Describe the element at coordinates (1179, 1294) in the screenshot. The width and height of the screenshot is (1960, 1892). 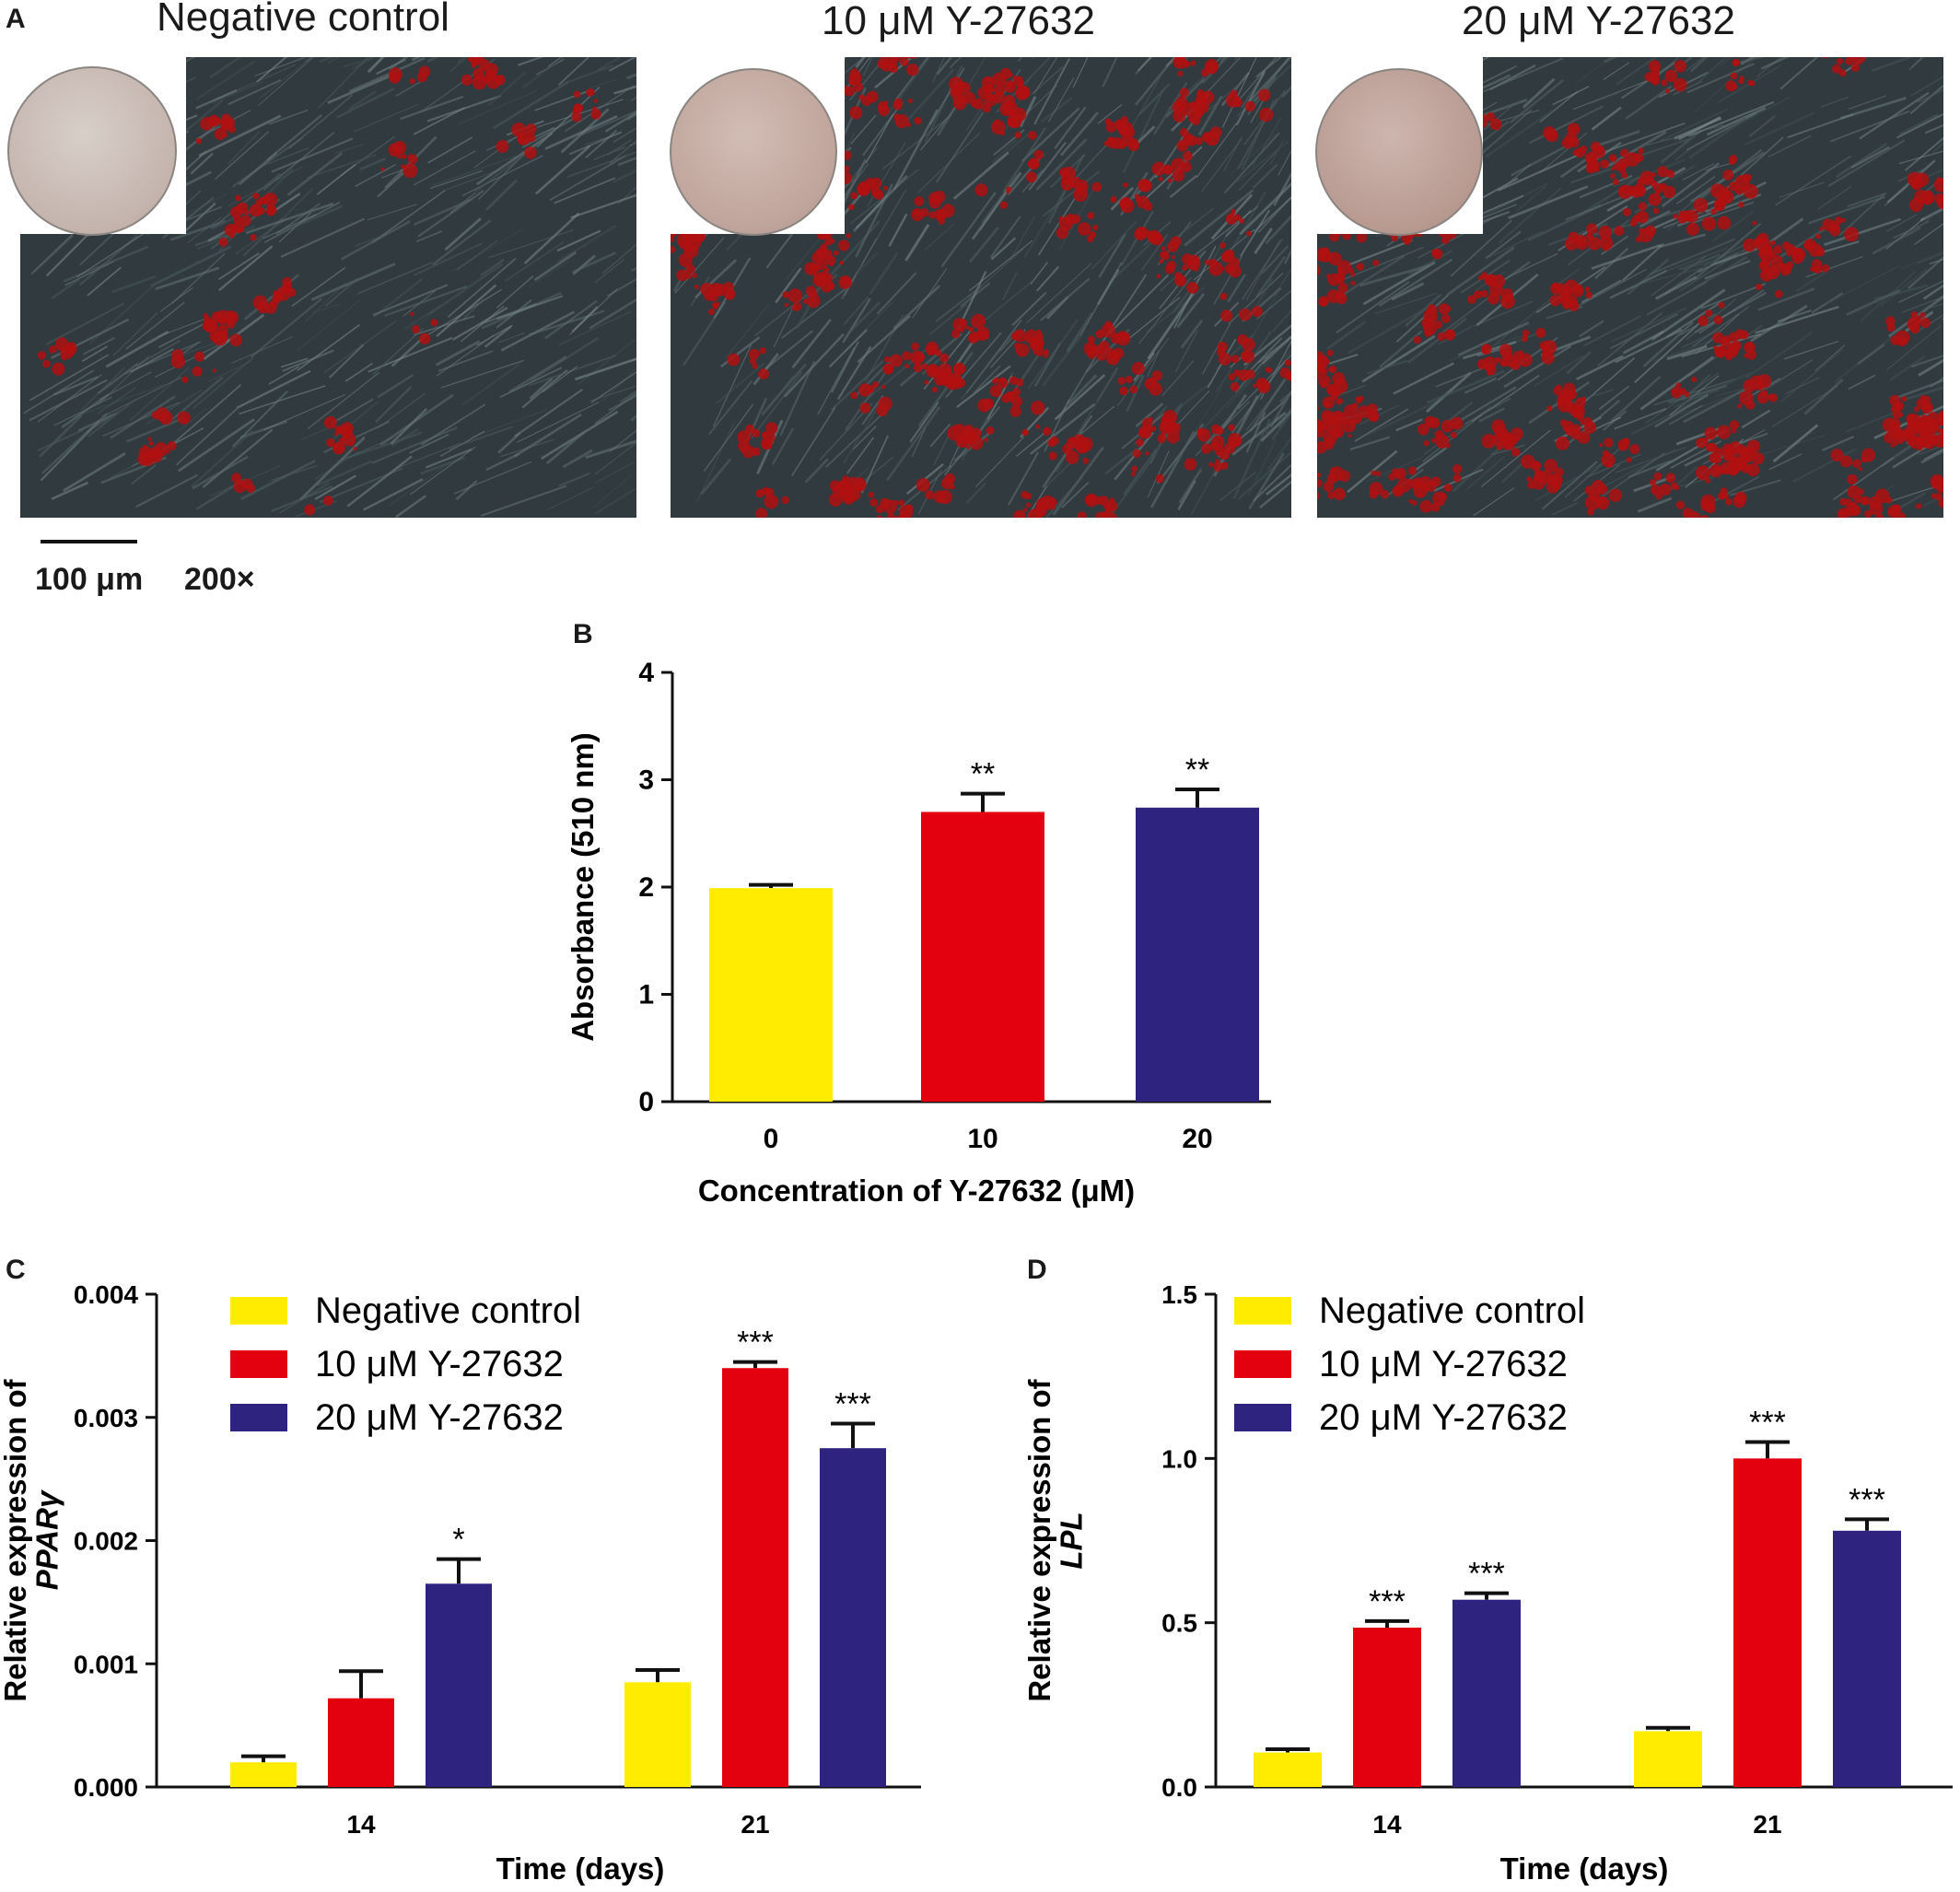
I see `y-tick-label: 1.5` at that location.